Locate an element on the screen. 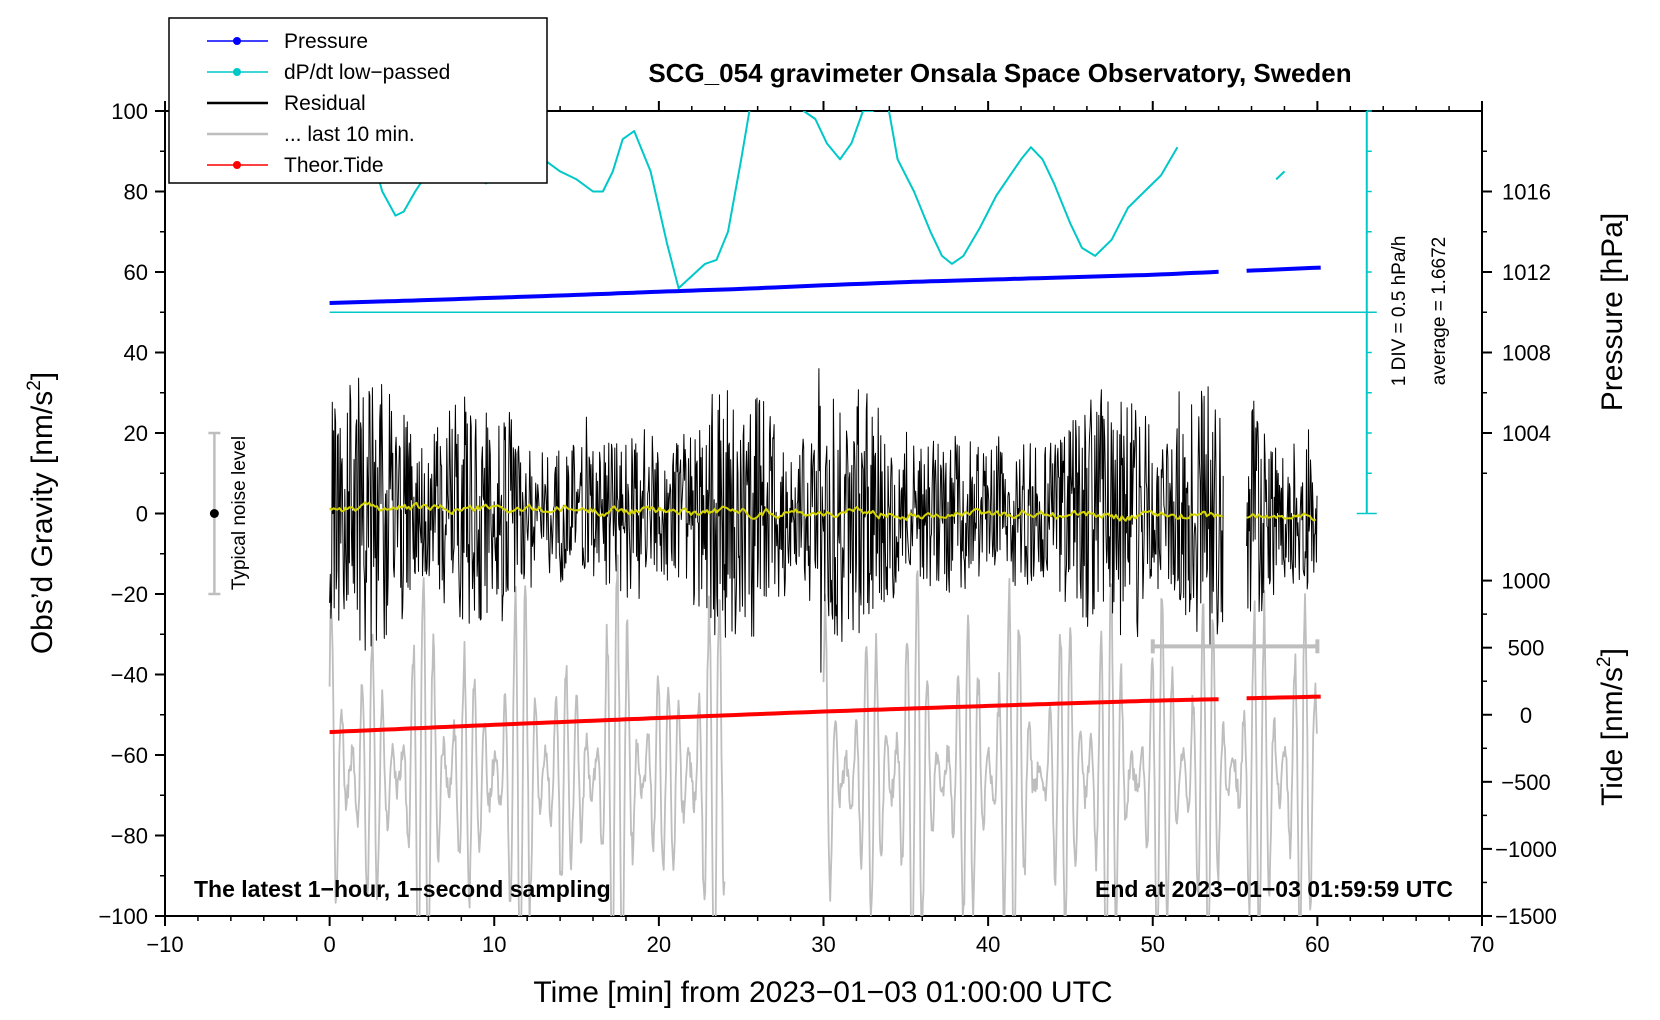 This screenshot has width=1660, height=1020. y-axis-title-superscript: 2 is located at coordinates (34, 385).